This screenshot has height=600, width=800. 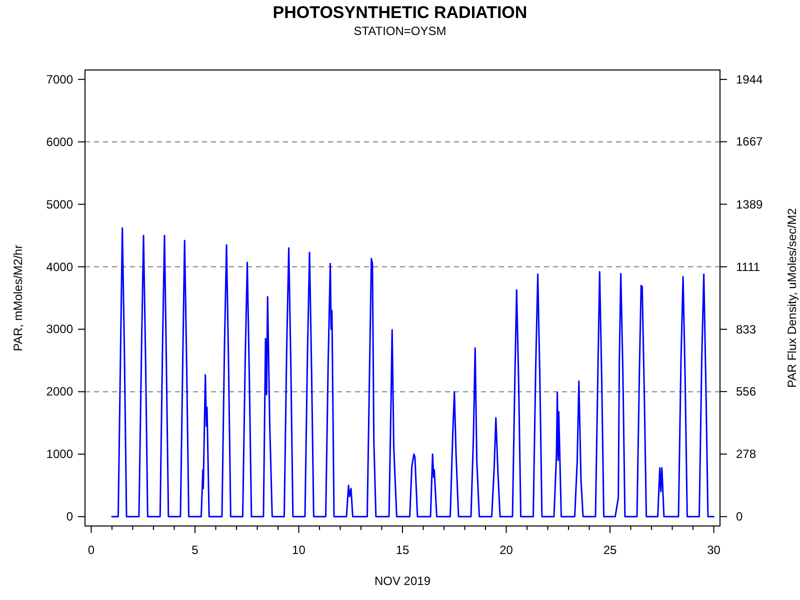 I want to click on y2-tick-label: 278, so click(x=746, y=454).